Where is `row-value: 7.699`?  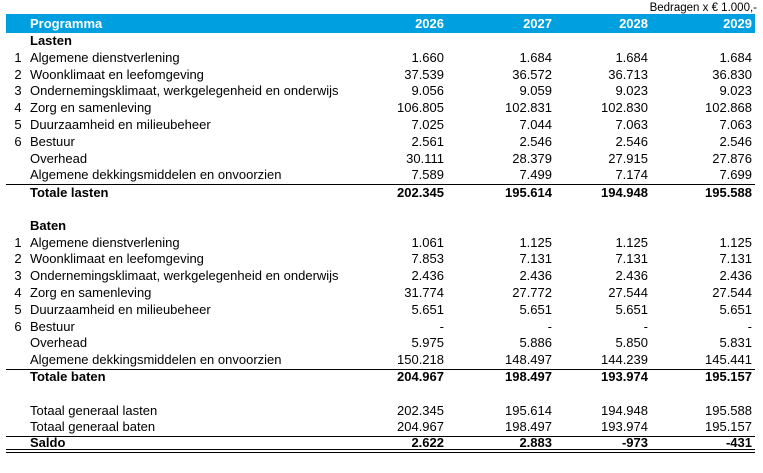
row-value: 7.699 is located at coordinates (735, 175).